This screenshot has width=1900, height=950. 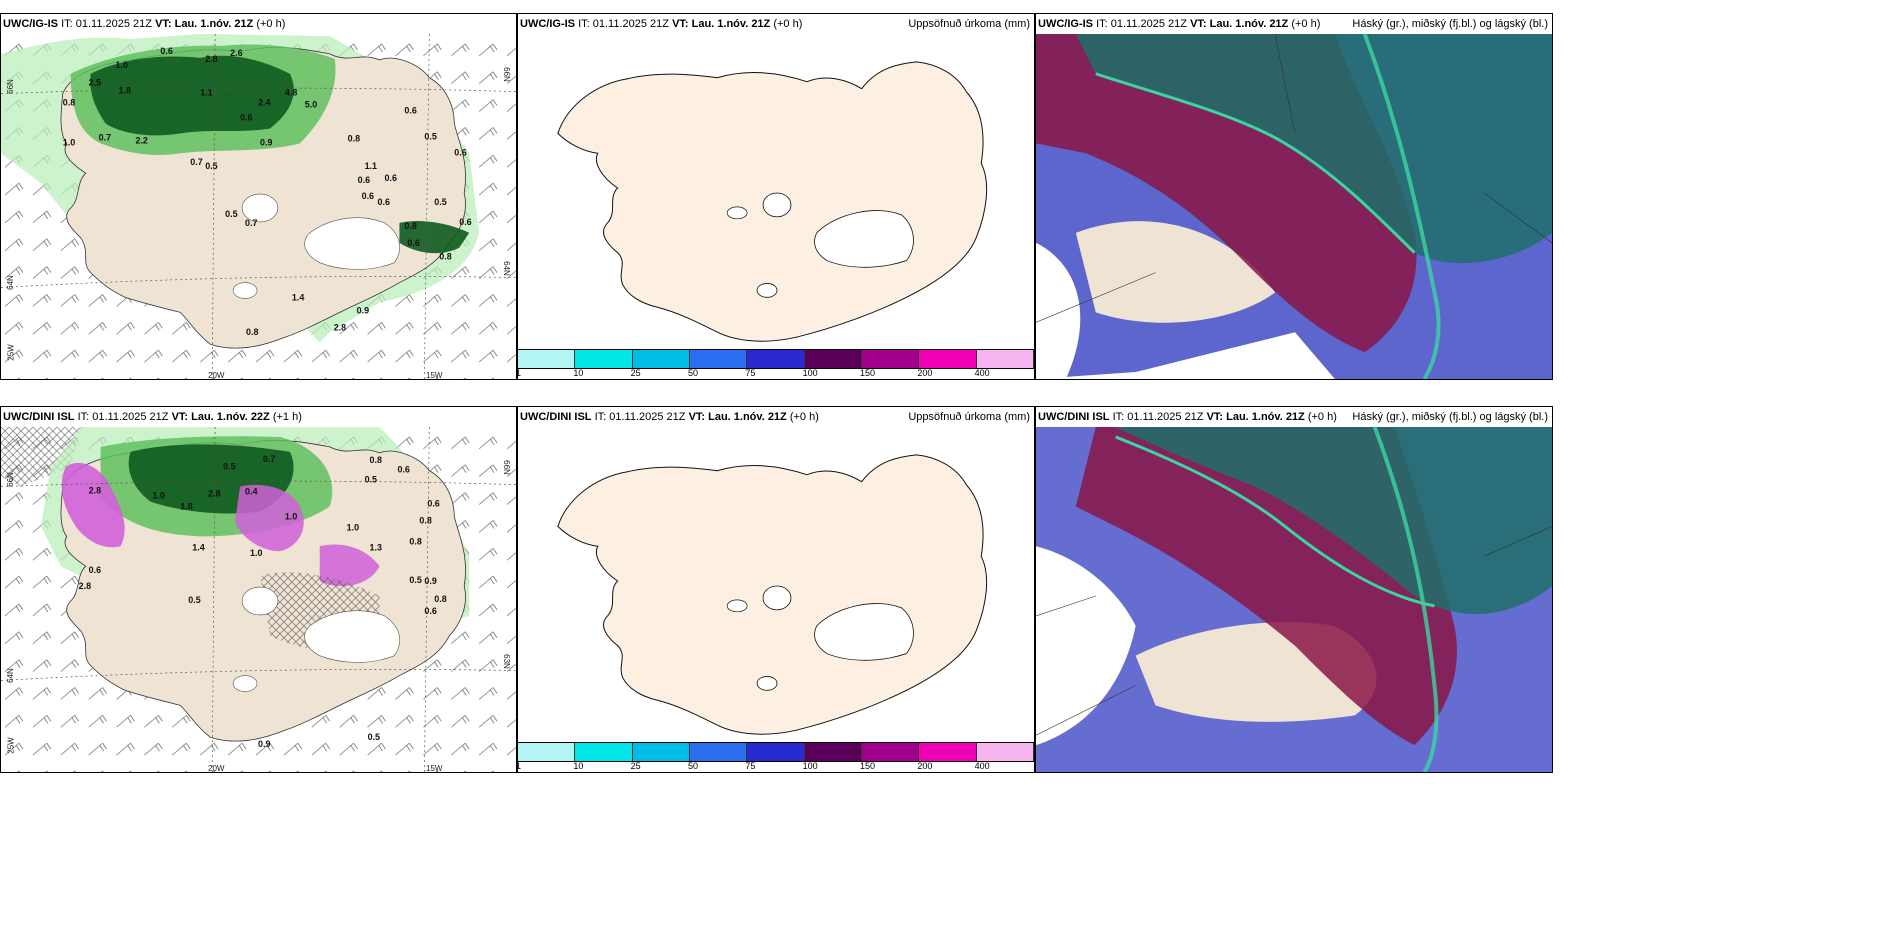 What do you see at coordinates (376, 547) in the screenshot?
I see `precip-value-label: 1.3` at bounding box center [376, 547].